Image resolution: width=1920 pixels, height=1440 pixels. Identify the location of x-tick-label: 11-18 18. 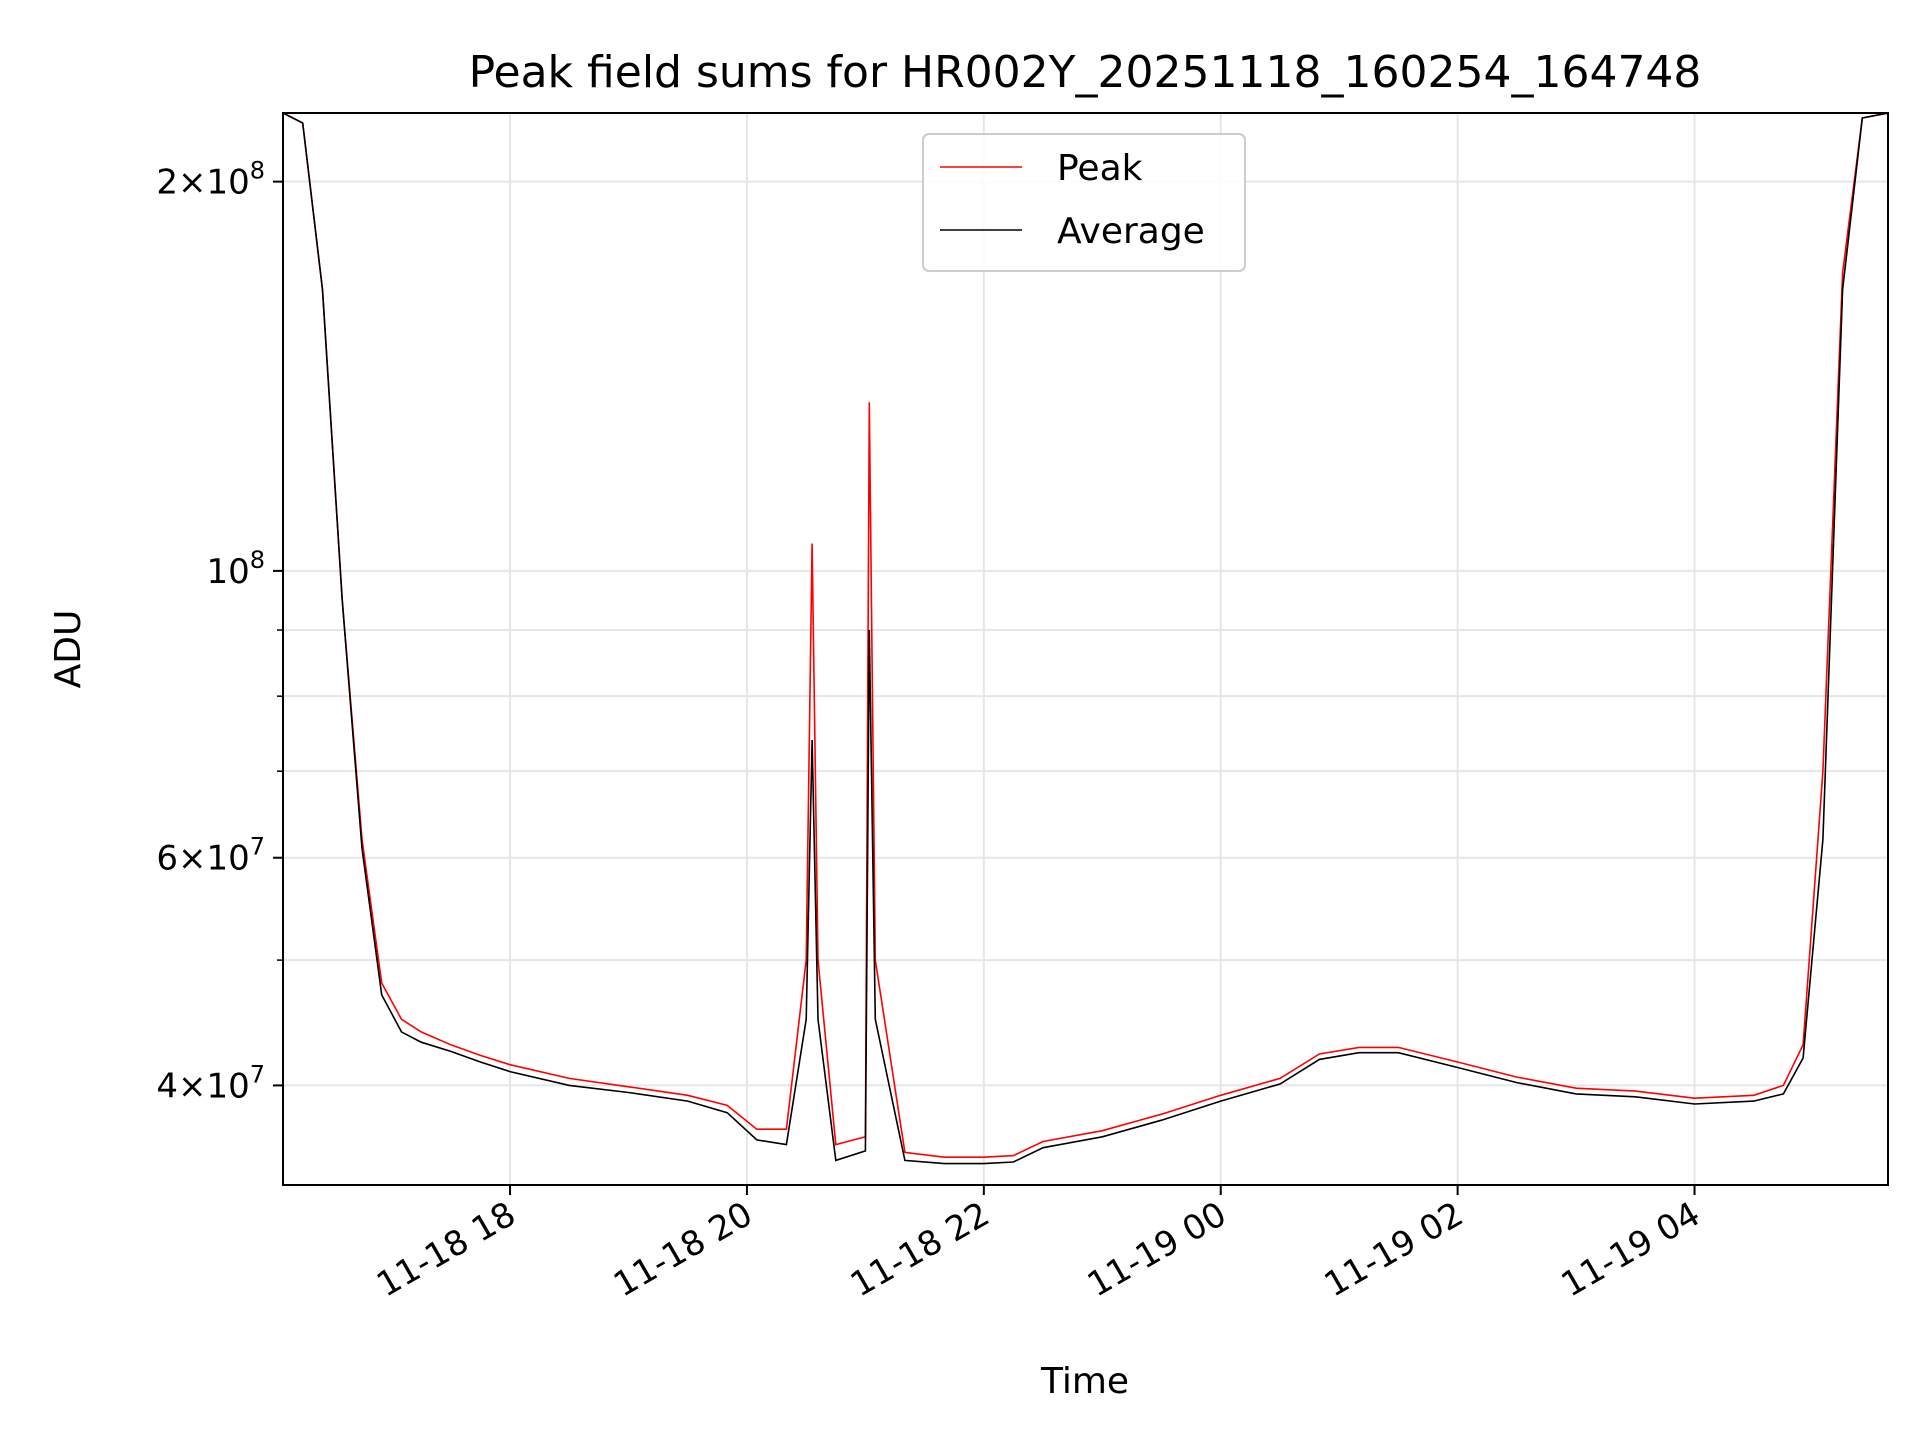
(446, 1249).